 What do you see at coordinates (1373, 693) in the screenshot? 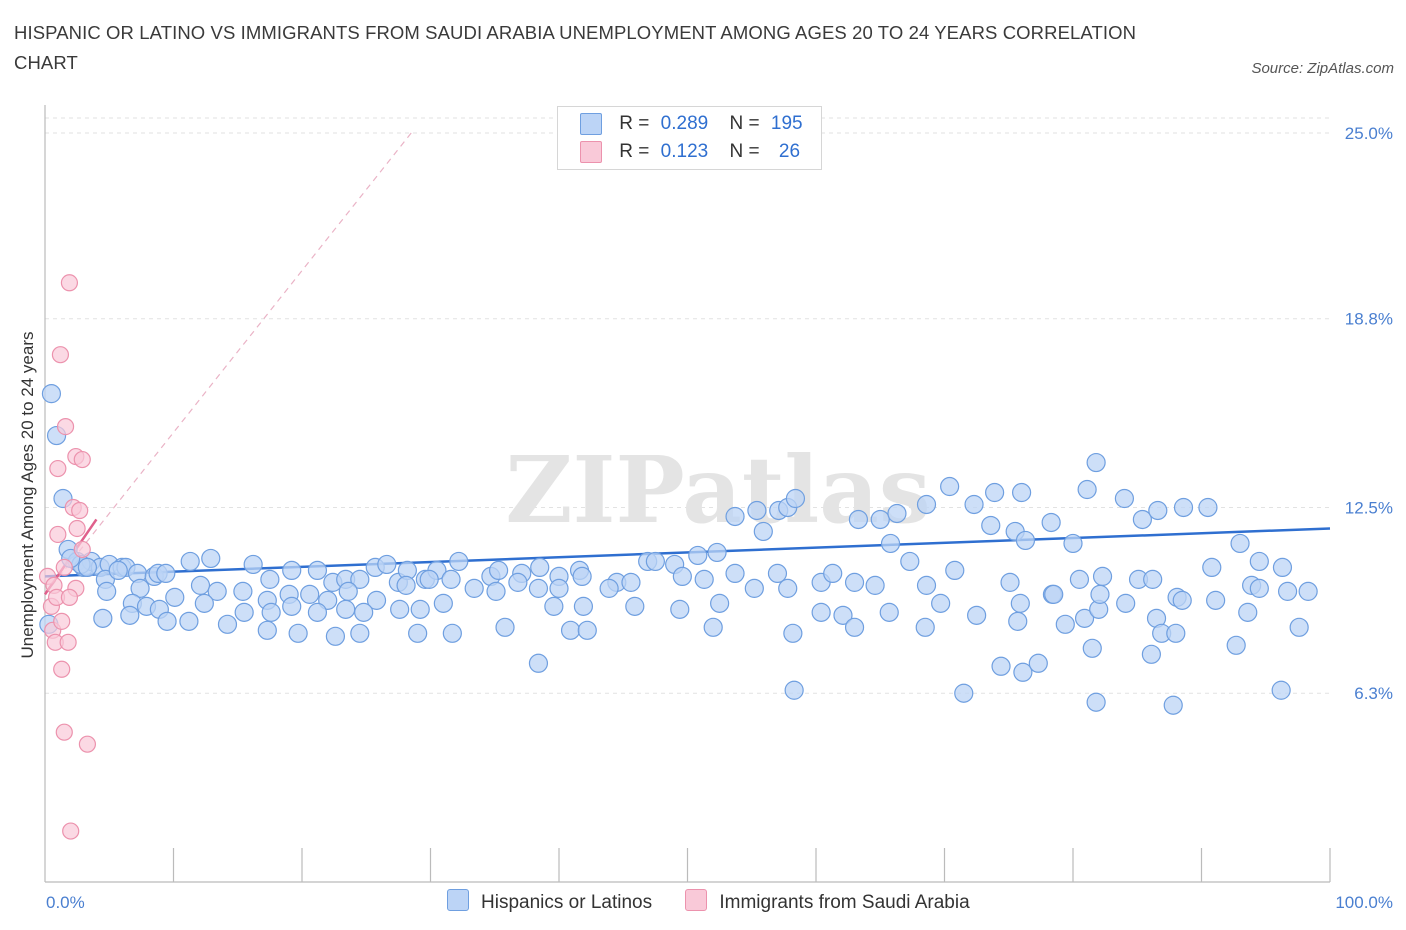
I see `y-tick-label: 6.3%` at bounding box center [1373, 693].